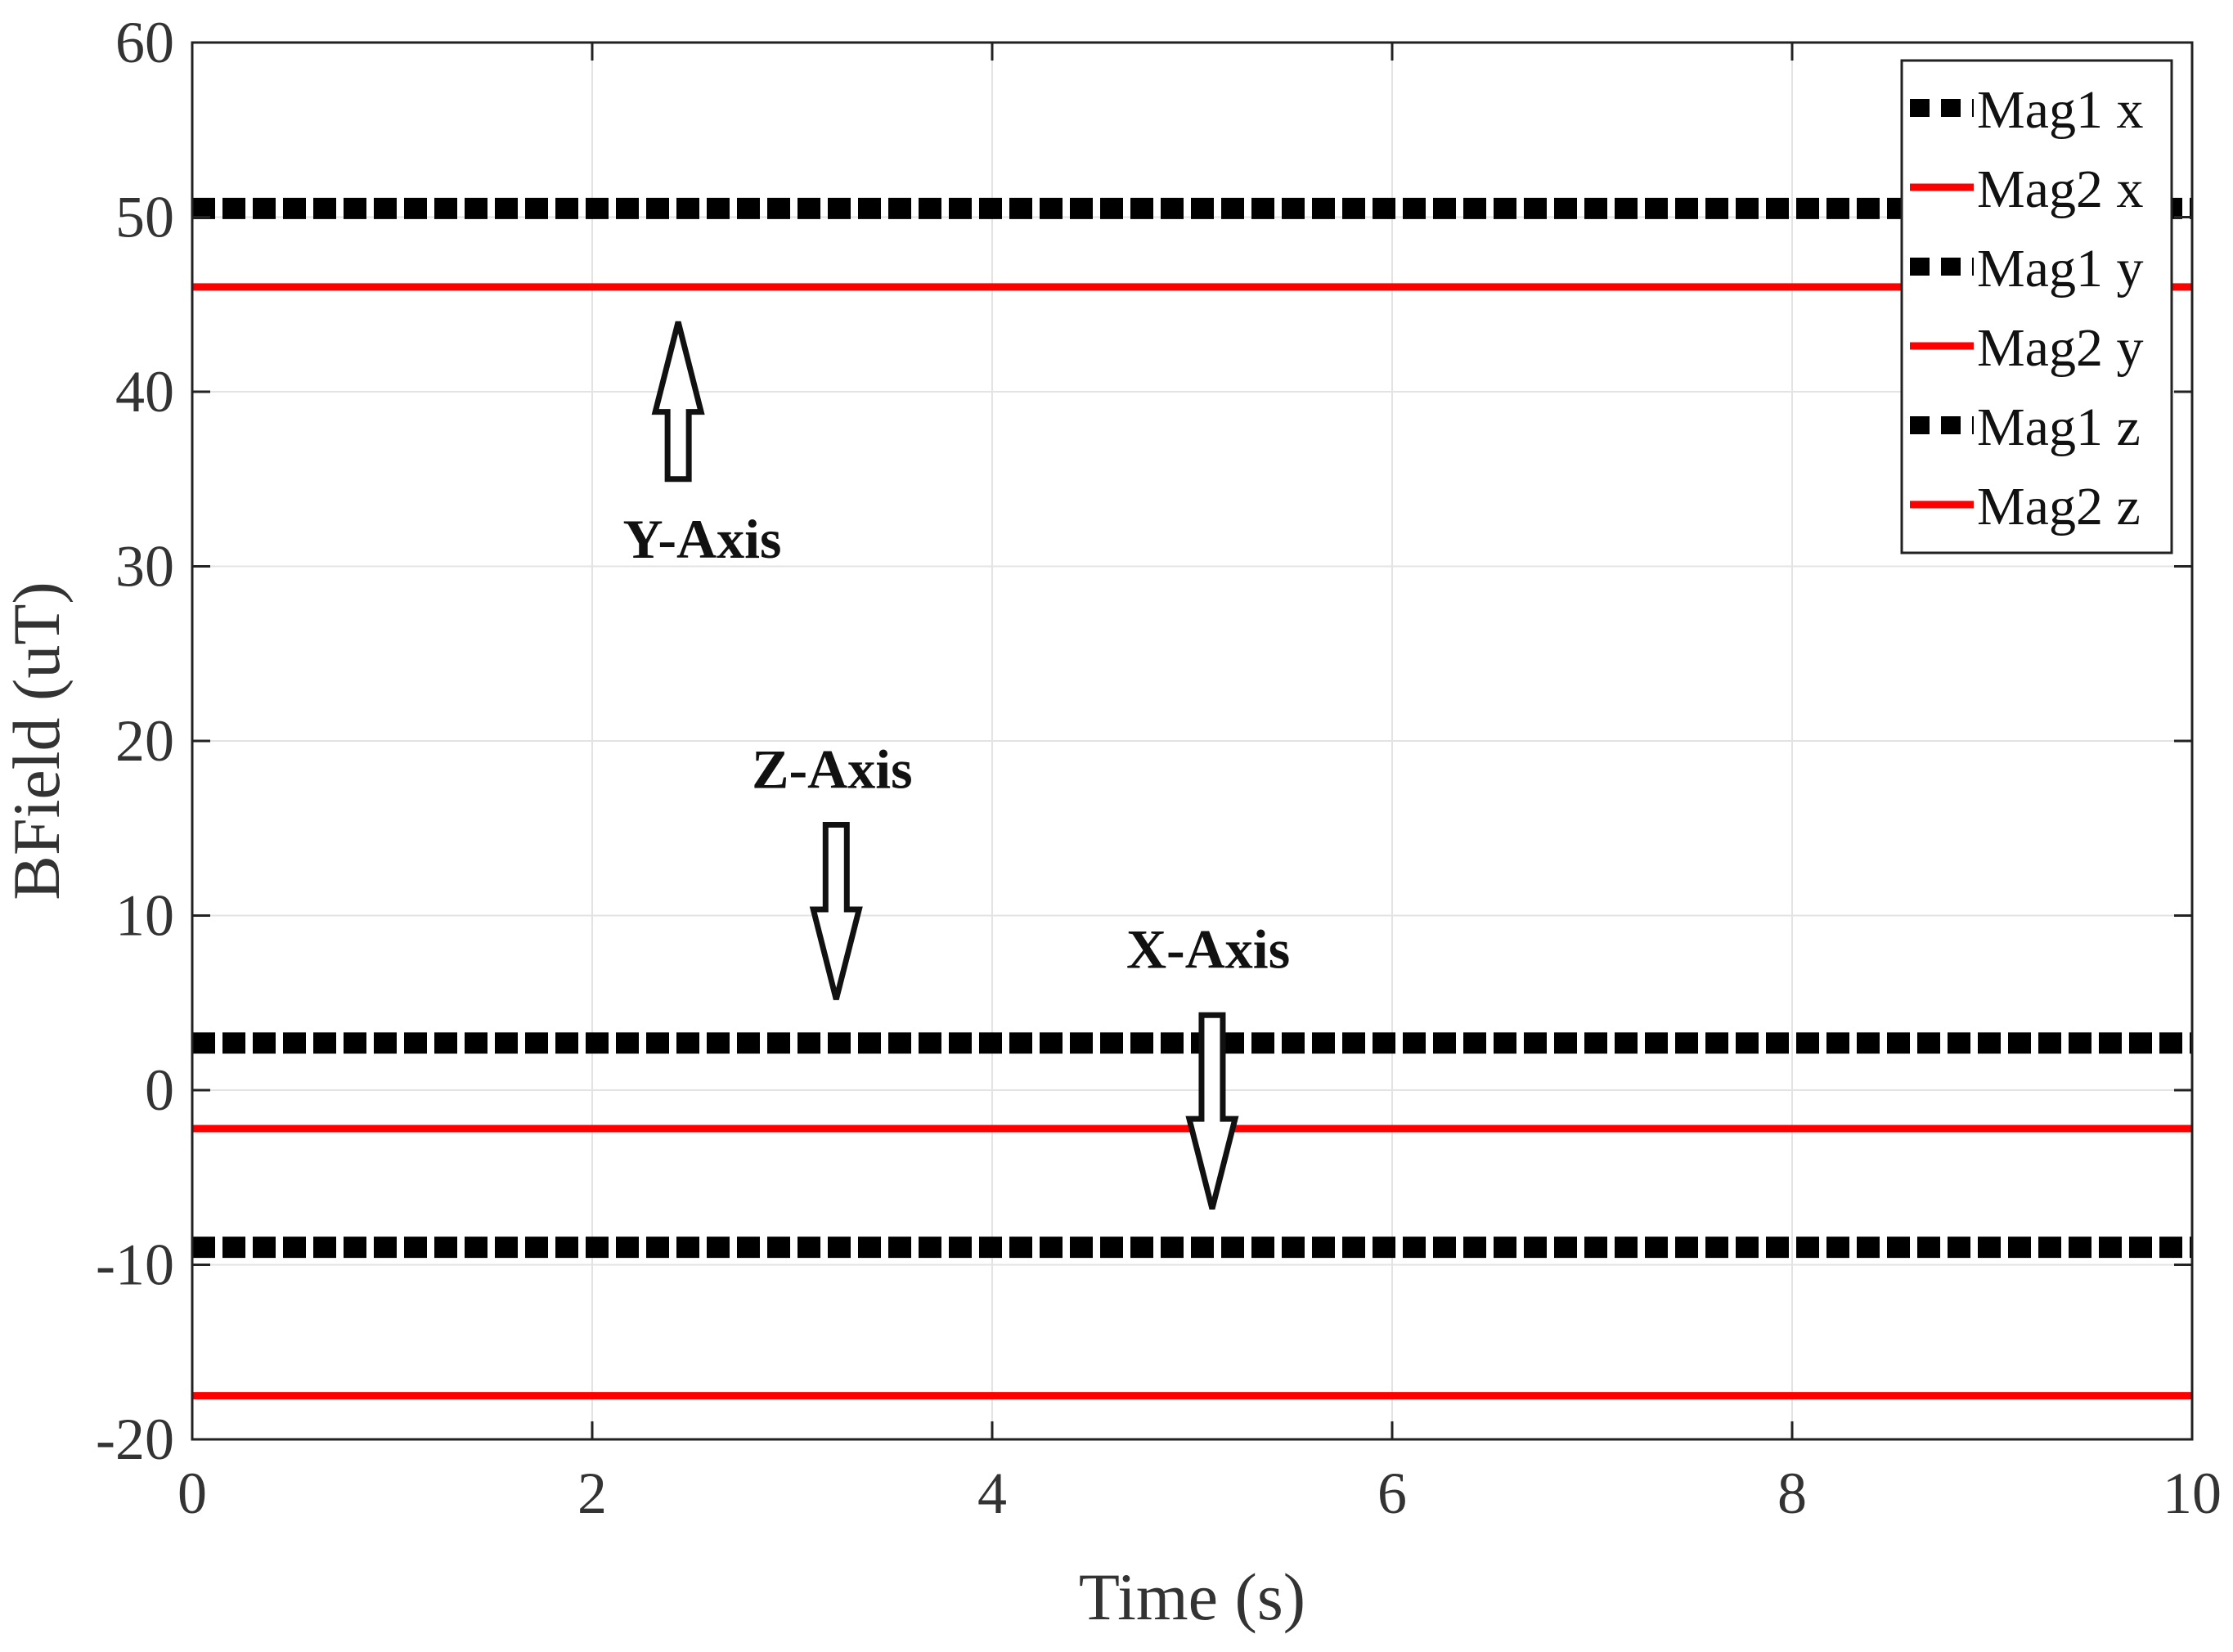 This screenshot has width=2233, height=1652. I want to click on legend-label: Mag2 y, so click(2060, 348).